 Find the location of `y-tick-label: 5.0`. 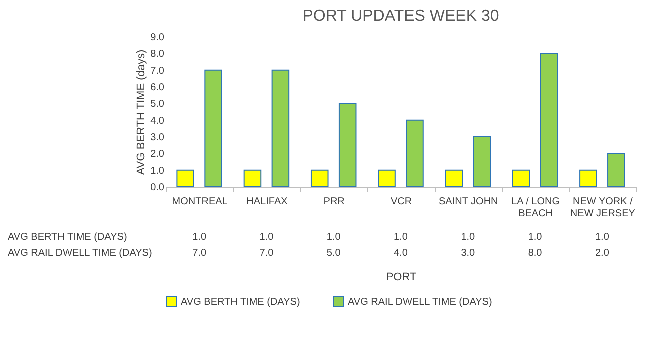

y-tick-label: 5.0 is located at coordinates (157, 104).